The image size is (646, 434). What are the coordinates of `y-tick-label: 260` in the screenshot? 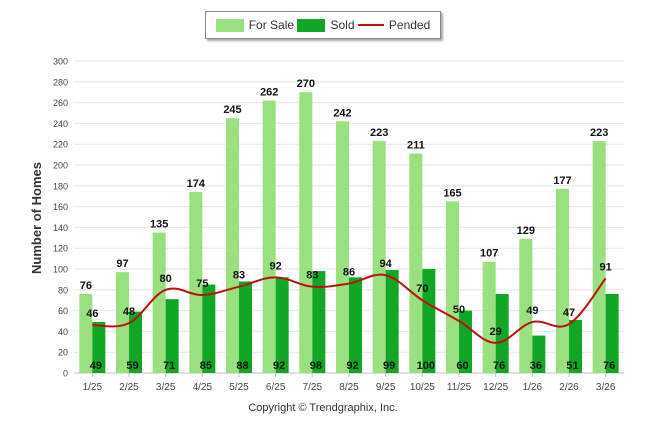 It's located at (60, 103).